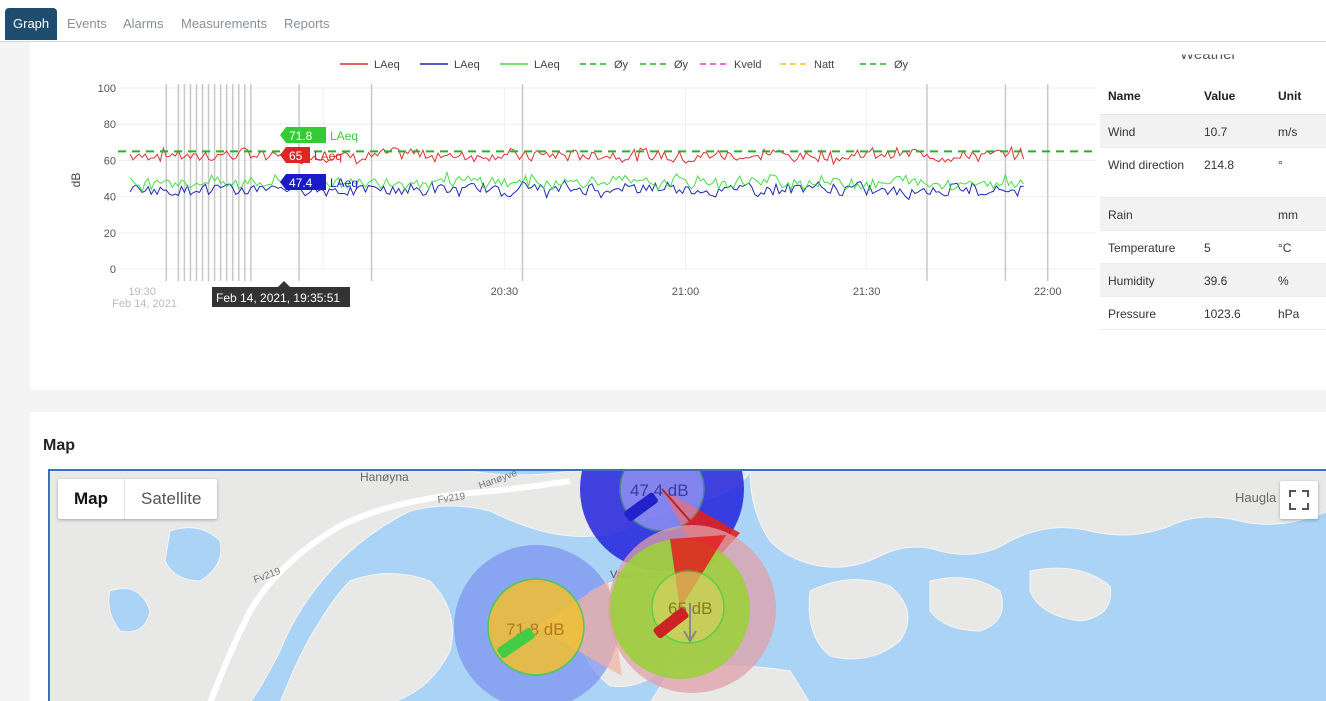 The height and width of the screenshot is (701, 1326). Describe the element at coordinates (1298, 96) in the screenshot. I see `weather-header-unit: Unit` at that location.